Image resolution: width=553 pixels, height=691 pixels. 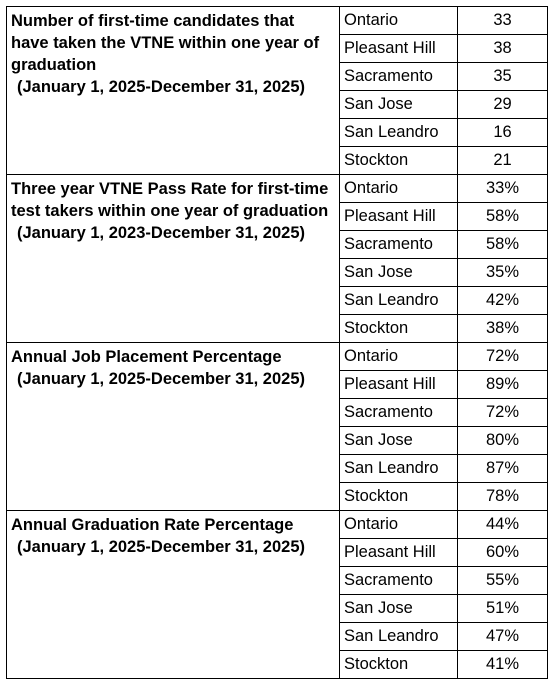 What do you see at coordinates (161, 233) in the screenshot?
I see `section-period: (January 1, 2023-December 31, 2025)` at bounding box center [161, 233].